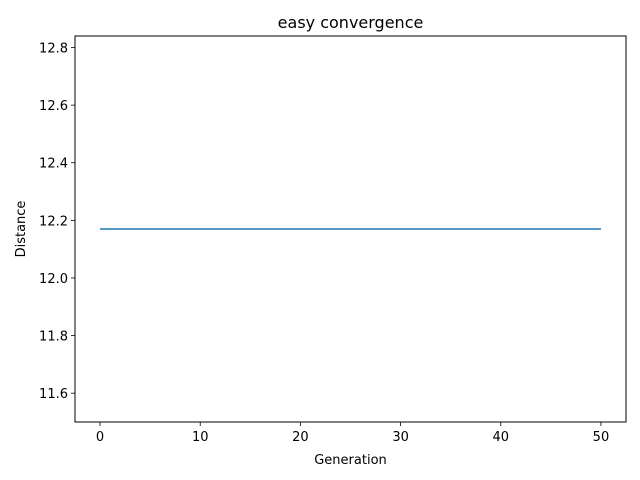 The image size is (640, 480). Describe the element at coordinates (53, 394) in the screenshot. I see `y-tick-label: 11.6` at that location.